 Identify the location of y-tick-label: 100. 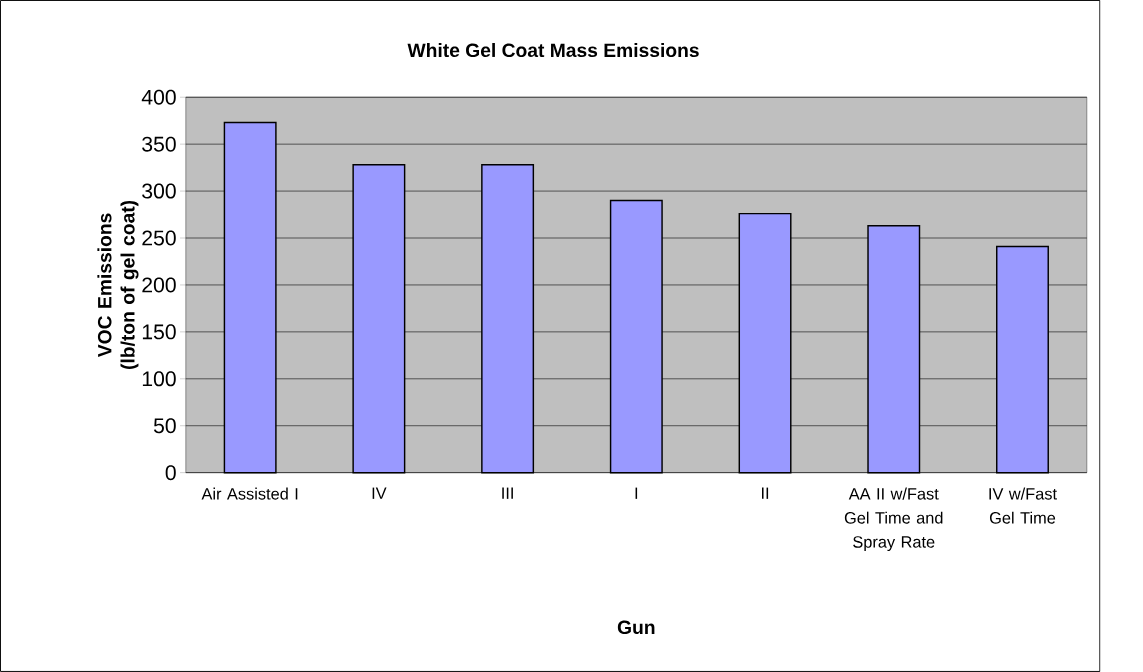
(159, 379).